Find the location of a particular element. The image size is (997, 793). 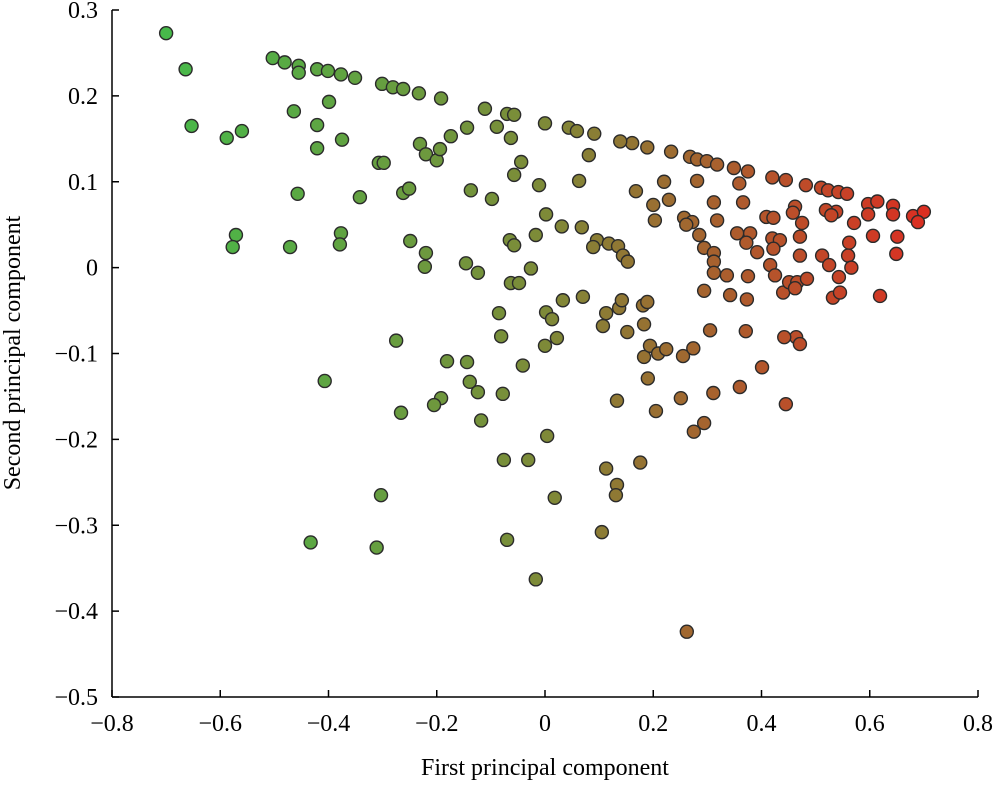

y-tick-label: 0.3 is located at coordinates (83, 12).